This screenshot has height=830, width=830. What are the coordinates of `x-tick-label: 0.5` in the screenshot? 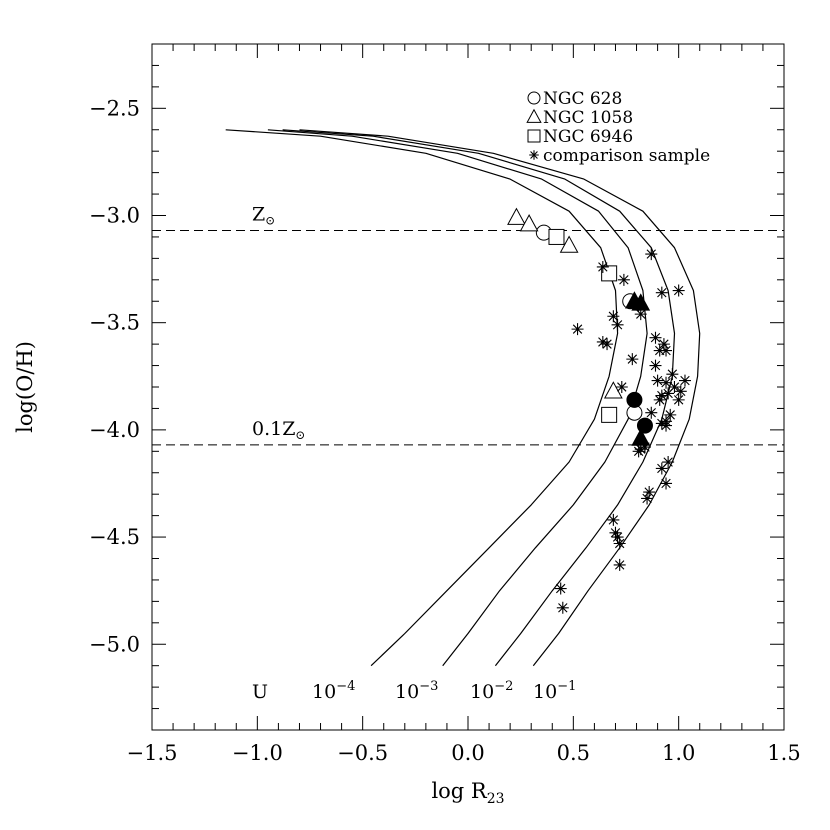 It's located at (573, 753).